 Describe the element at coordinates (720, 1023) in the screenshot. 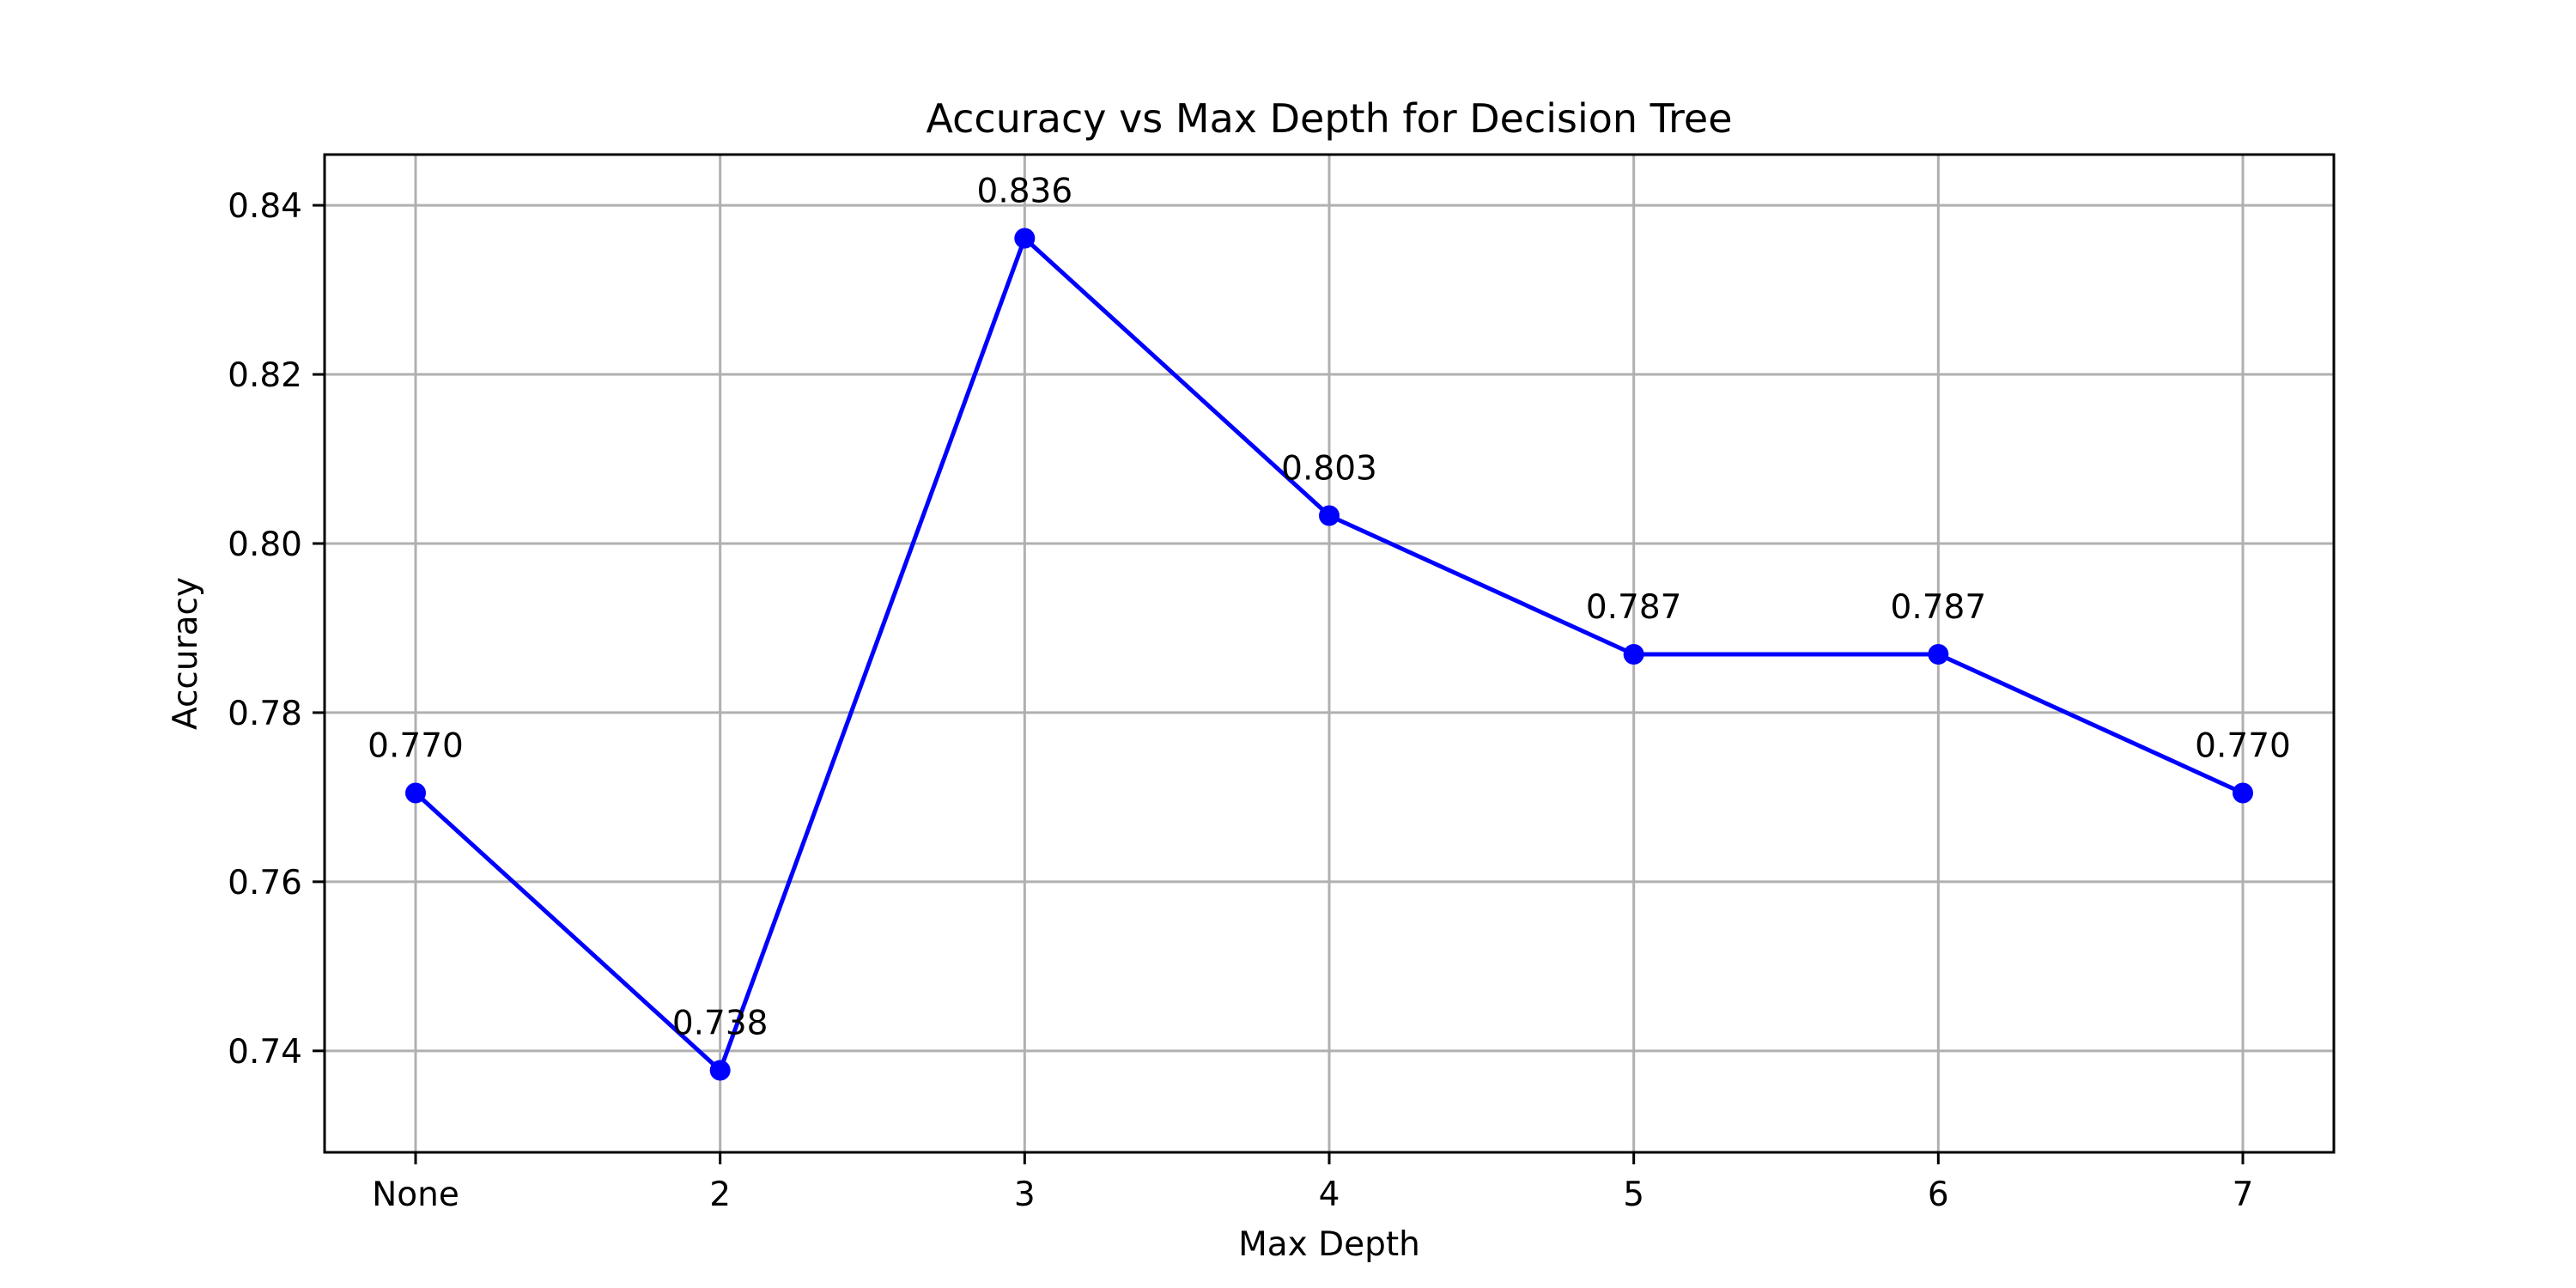

I see `data-point-label: 0.738` at that location.